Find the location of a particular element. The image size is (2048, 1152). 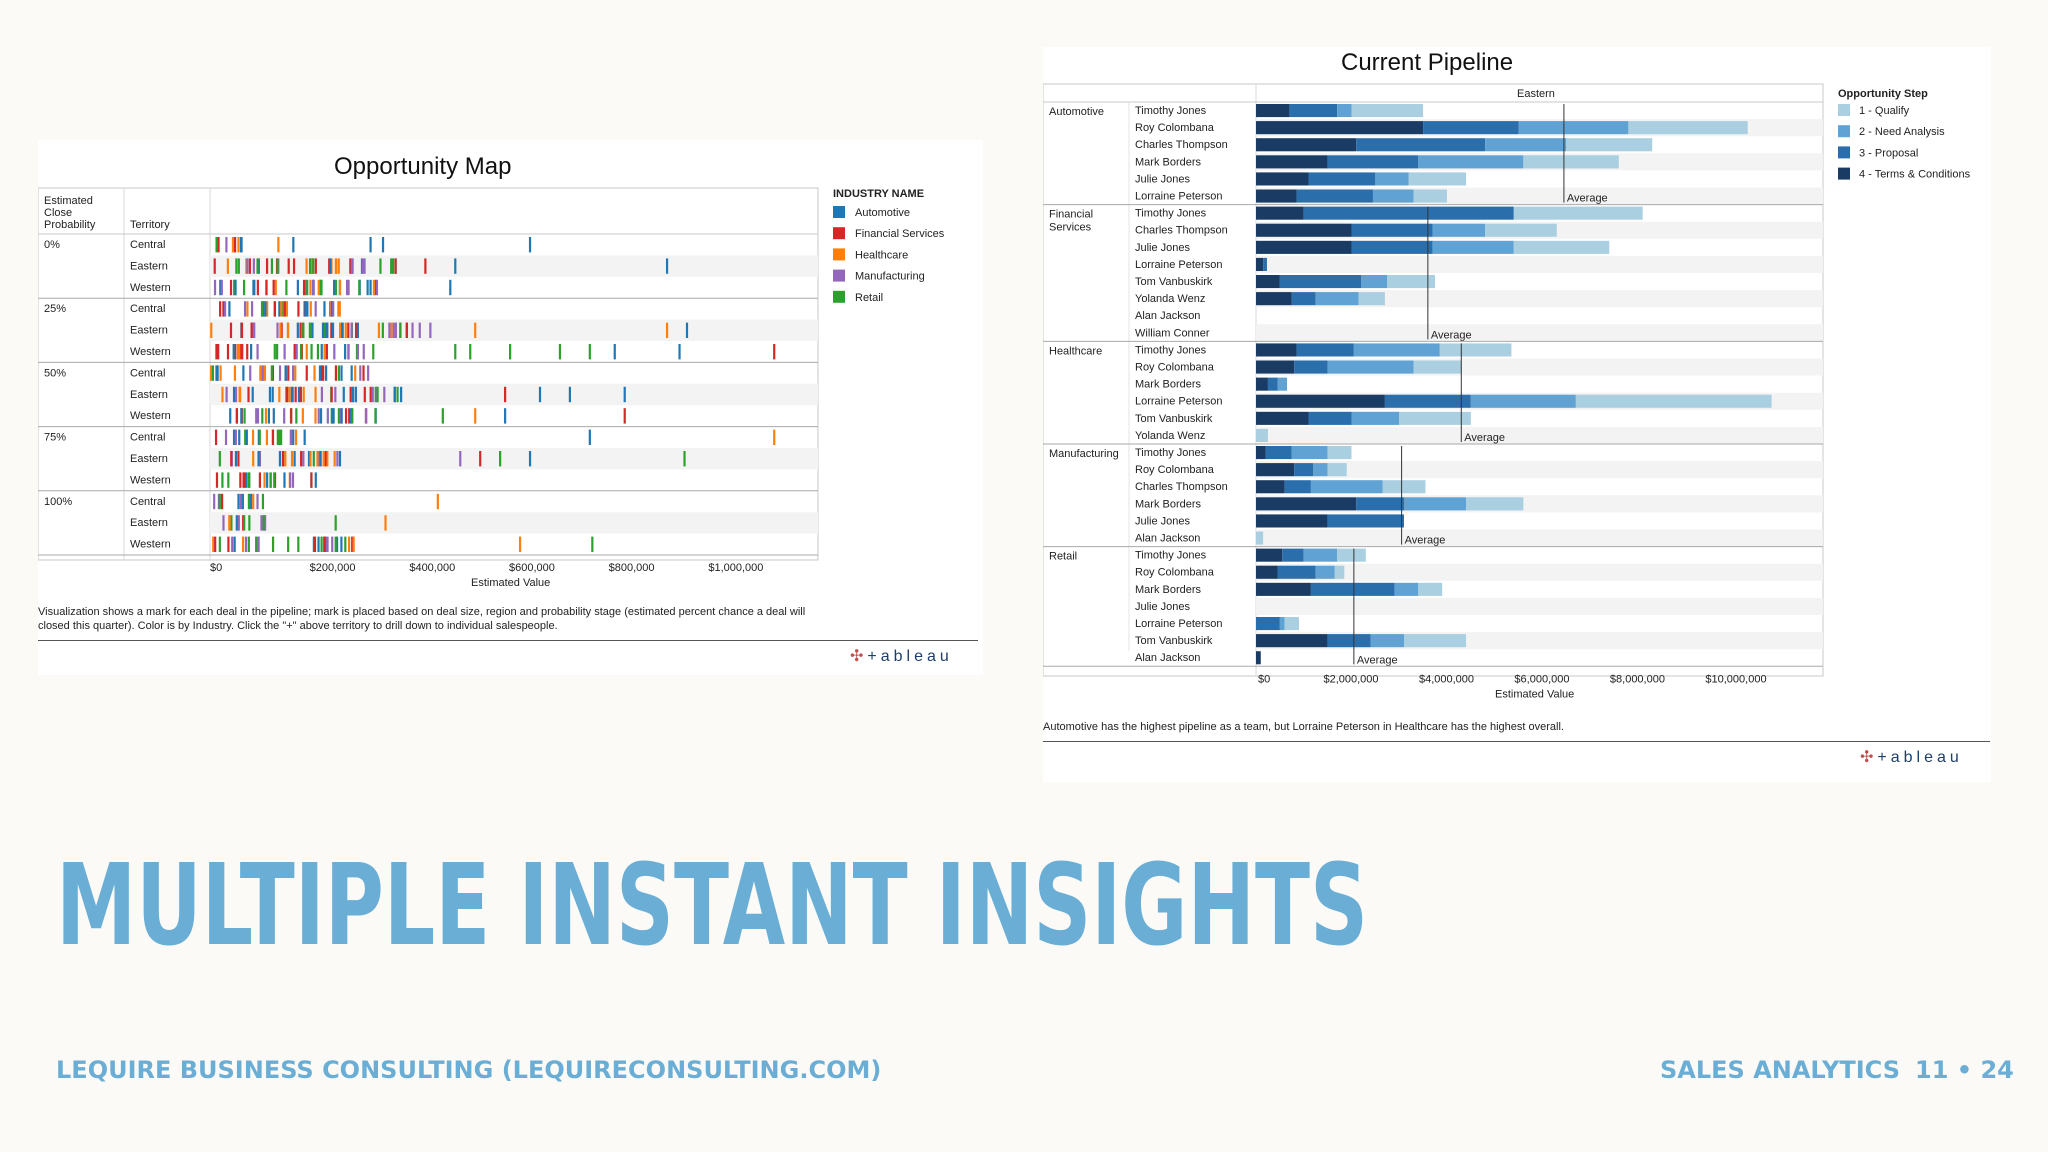

pipe-rep-name: Lorraine Peterson is located at coordinates (1178, 265).